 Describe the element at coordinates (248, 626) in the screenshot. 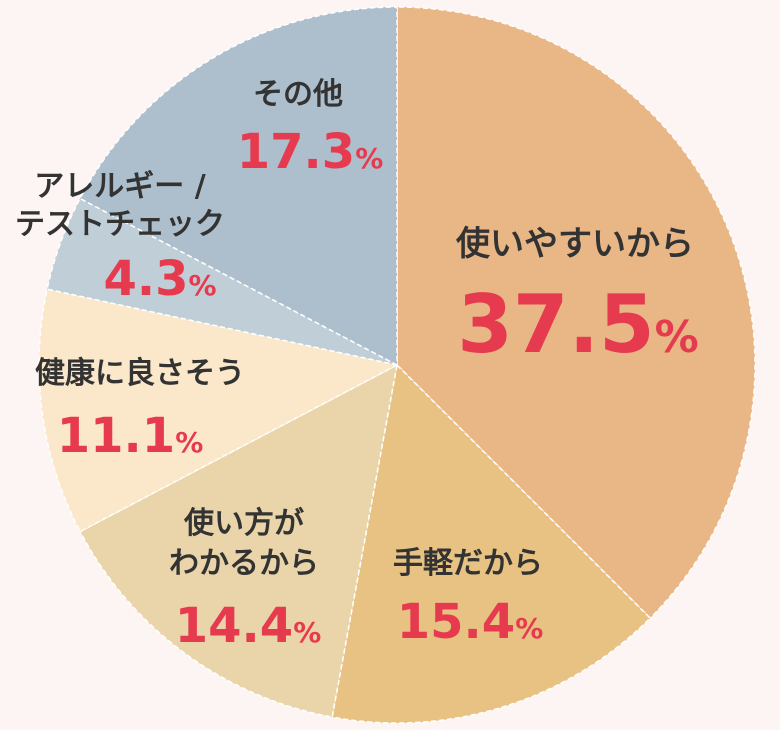

I see `slice-value-3: 14.4%` at that location.